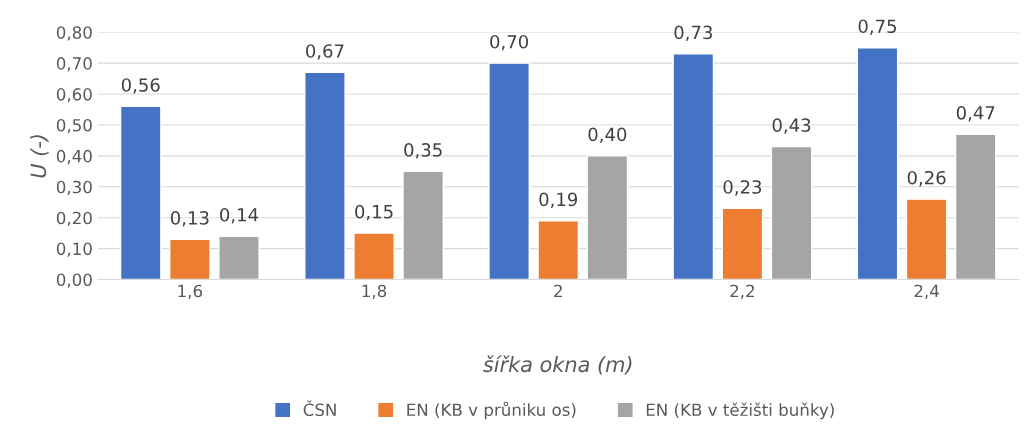 This screenshot has width=1029, height=430. What do you see at coordinates (325, 52) in the screenshot?
I see `data-label: 0,67` at bounding box center [325, 52].